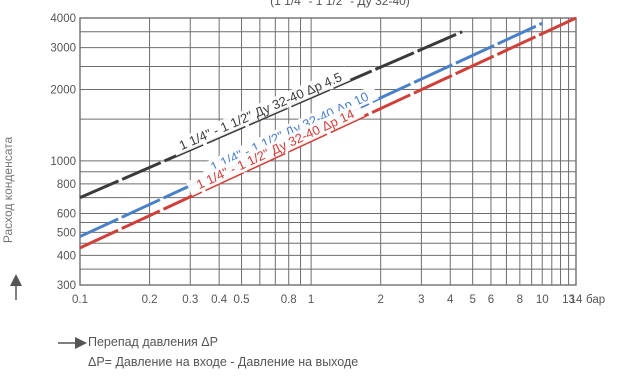 The width and height of the screenshot is (619, 376). I want to click on x-tick-label: 0.2, so click(150, 300).